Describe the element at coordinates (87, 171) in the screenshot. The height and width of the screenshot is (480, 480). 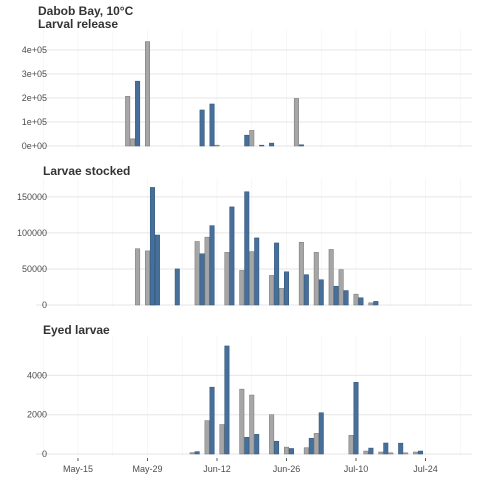
I see `panel-title-larvae-stocked: Larvae stocked` at that location.